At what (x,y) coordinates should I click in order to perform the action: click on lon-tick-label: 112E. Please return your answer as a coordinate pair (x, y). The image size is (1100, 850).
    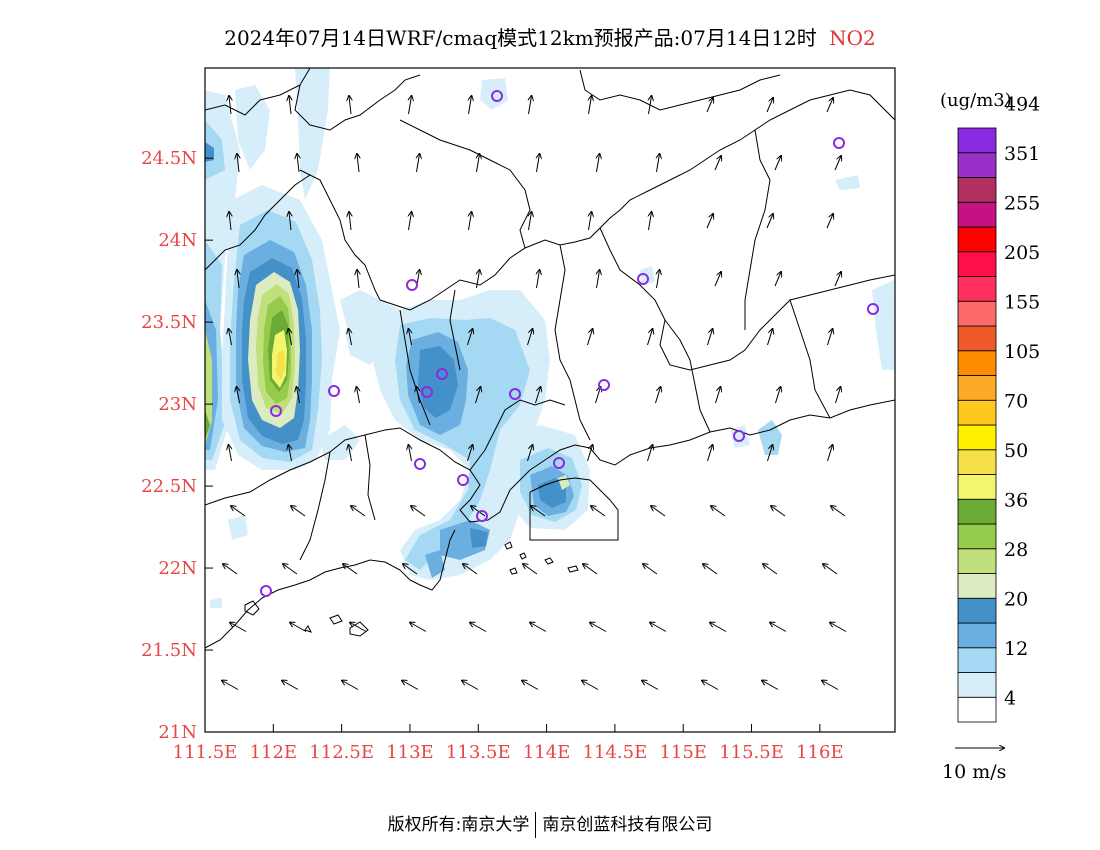
    Looking at the image, I should click on (274, 752).